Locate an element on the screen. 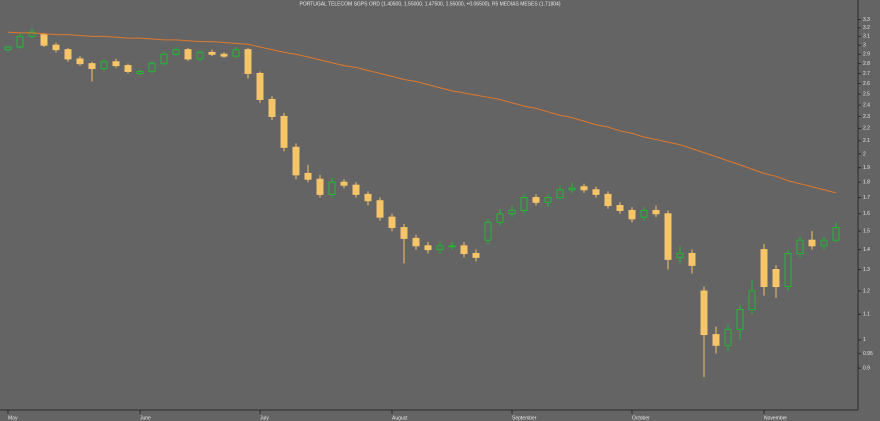 The width and height of the screenshot is (880, 421). y-tick-label: 0.95 is located at coordinates (868, 354).